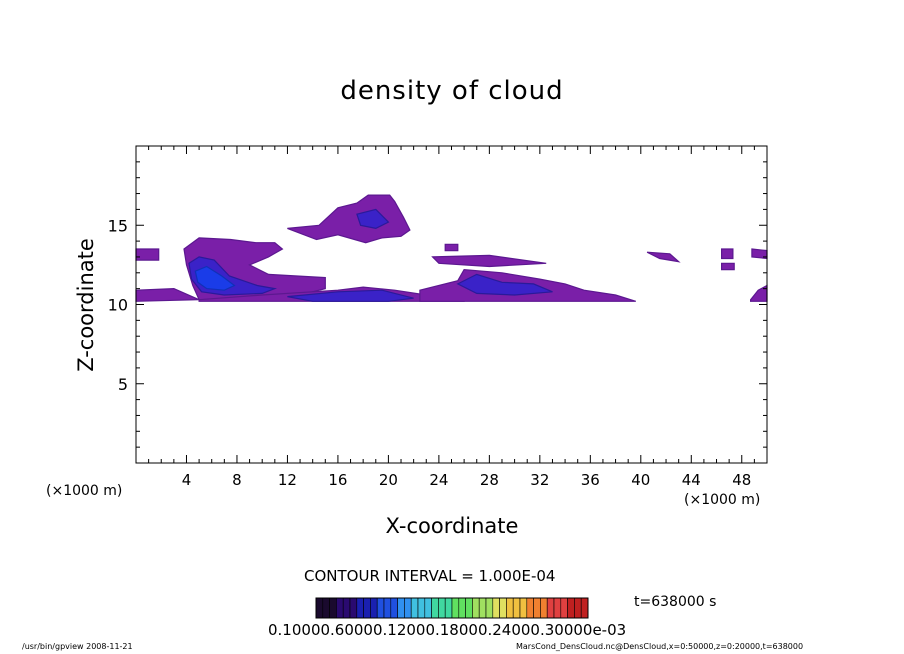 The height and width of the screenshot is (654, 904). What do you see at coordinates (489, 480) in the screenshot?
I see `x-tick-label: 28` at bounding box center [489, 480].